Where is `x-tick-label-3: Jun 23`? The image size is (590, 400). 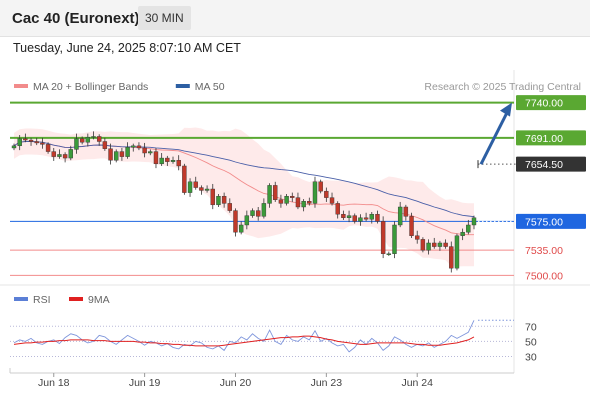
x-tick-label-3: Jun 23 is located at coordinates (327, 383).